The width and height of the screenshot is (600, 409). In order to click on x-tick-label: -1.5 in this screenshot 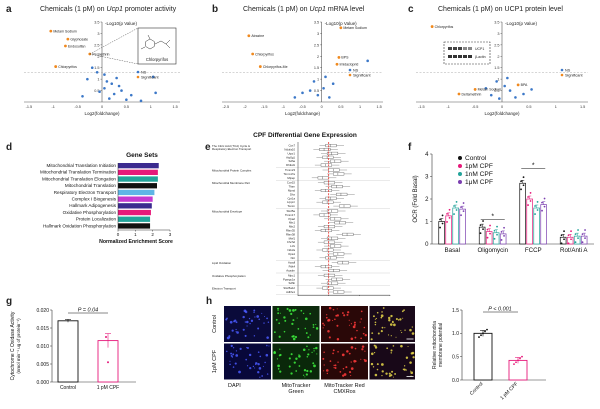, I will do `click(264, 107)`.